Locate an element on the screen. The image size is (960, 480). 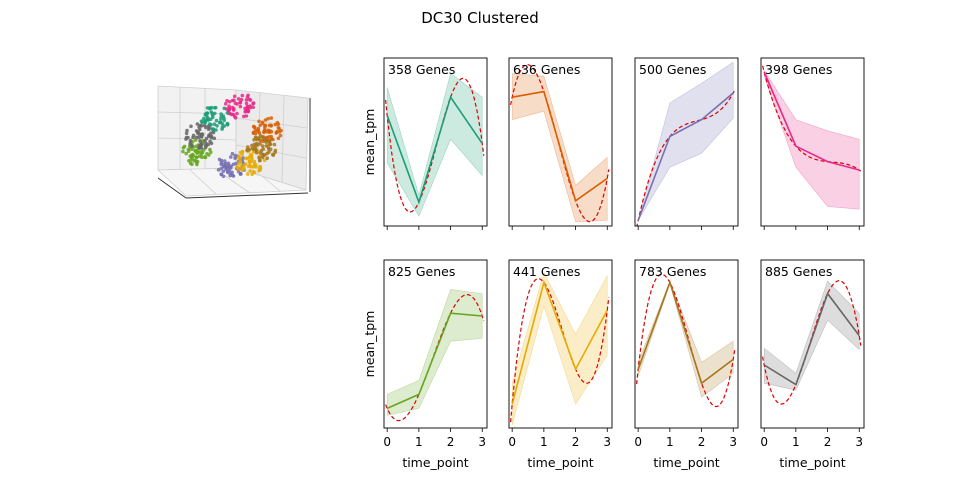
panel-5: 0 1 2 3 825 Genes time_point mean_tpm is located at coordinates (425, 364).